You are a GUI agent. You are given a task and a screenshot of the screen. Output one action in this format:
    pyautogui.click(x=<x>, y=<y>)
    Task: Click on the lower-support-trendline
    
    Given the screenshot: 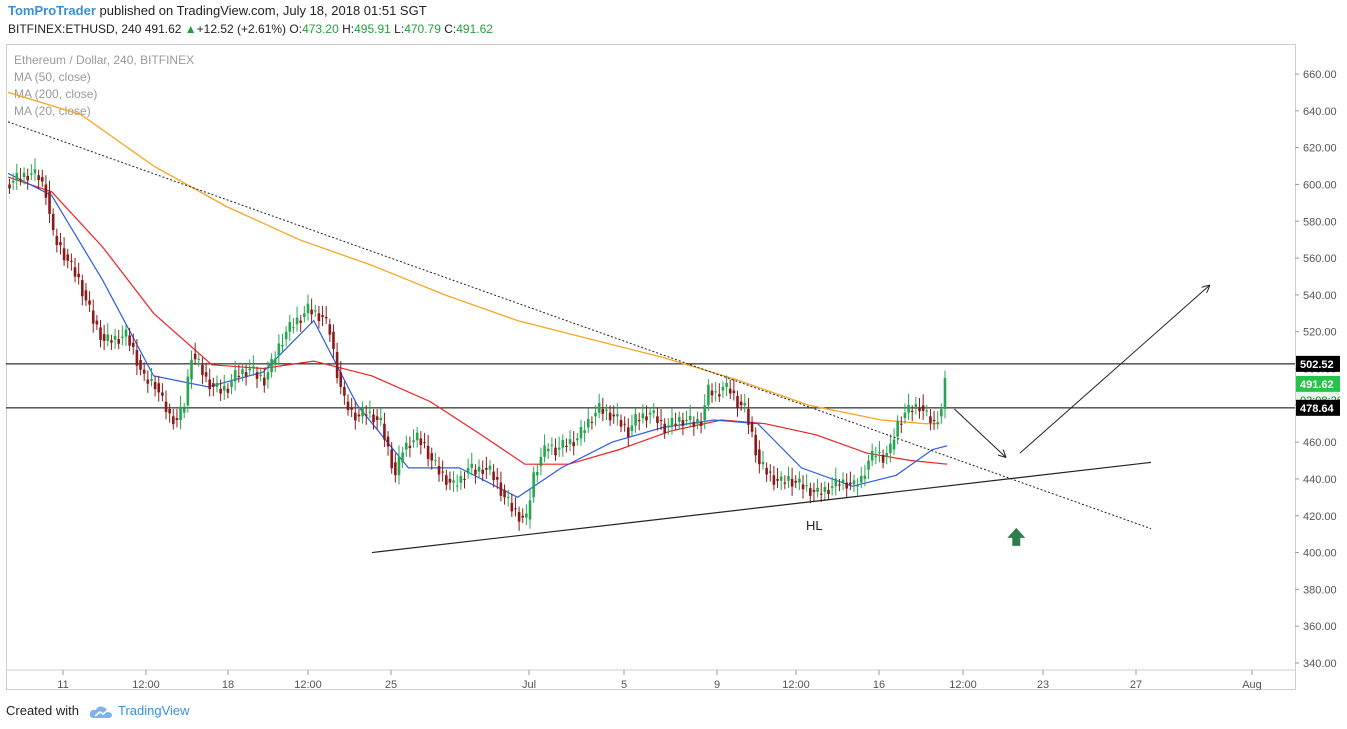 What is the action you would take?
    pyautogui.click(x=761, y=507)
    